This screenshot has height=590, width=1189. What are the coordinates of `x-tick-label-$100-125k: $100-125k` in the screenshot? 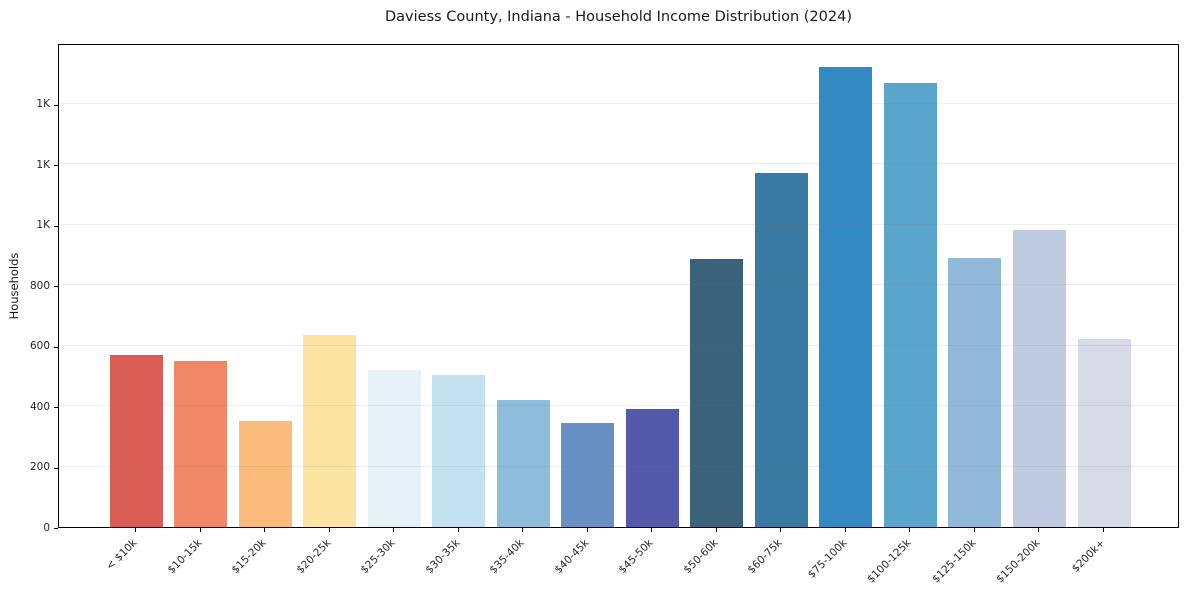 It's located at (889, 561).